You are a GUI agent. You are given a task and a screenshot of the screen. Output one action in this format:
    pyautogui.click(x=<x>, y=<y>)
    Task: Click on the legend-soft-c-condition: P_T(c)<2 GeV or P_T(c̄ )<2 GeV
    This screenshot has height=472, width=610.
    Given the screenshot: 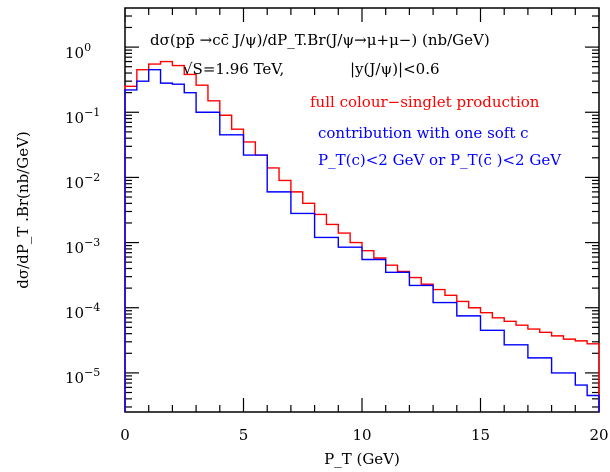 What is the action you would take?
    pyautogui.click(x=440, y=160)
    